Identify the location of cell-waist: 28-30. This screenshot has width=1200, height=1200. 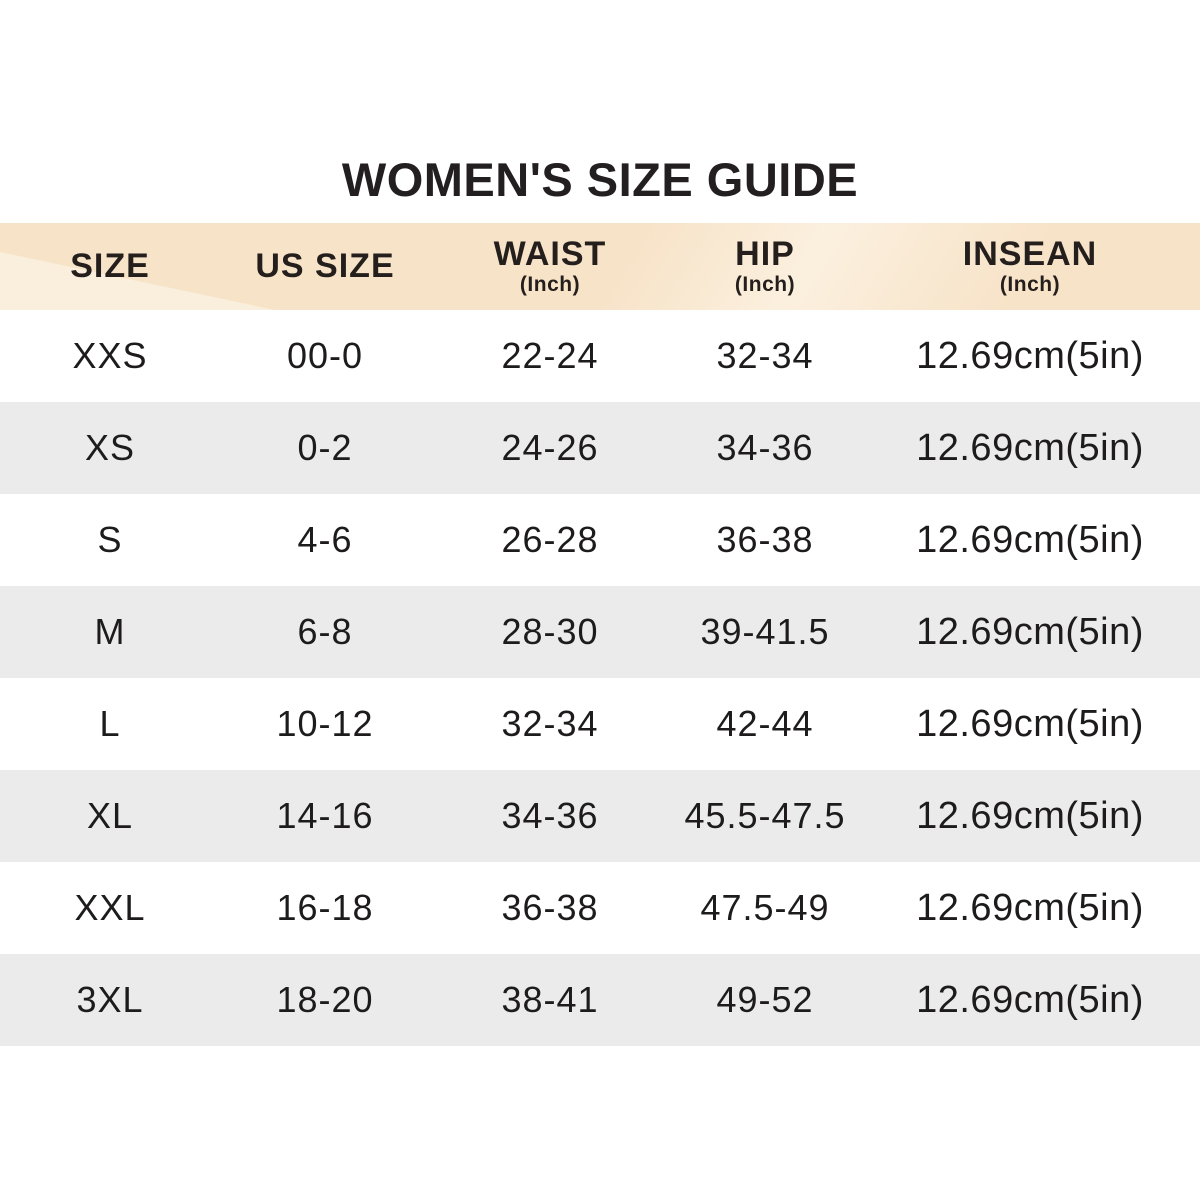
(550, 631).